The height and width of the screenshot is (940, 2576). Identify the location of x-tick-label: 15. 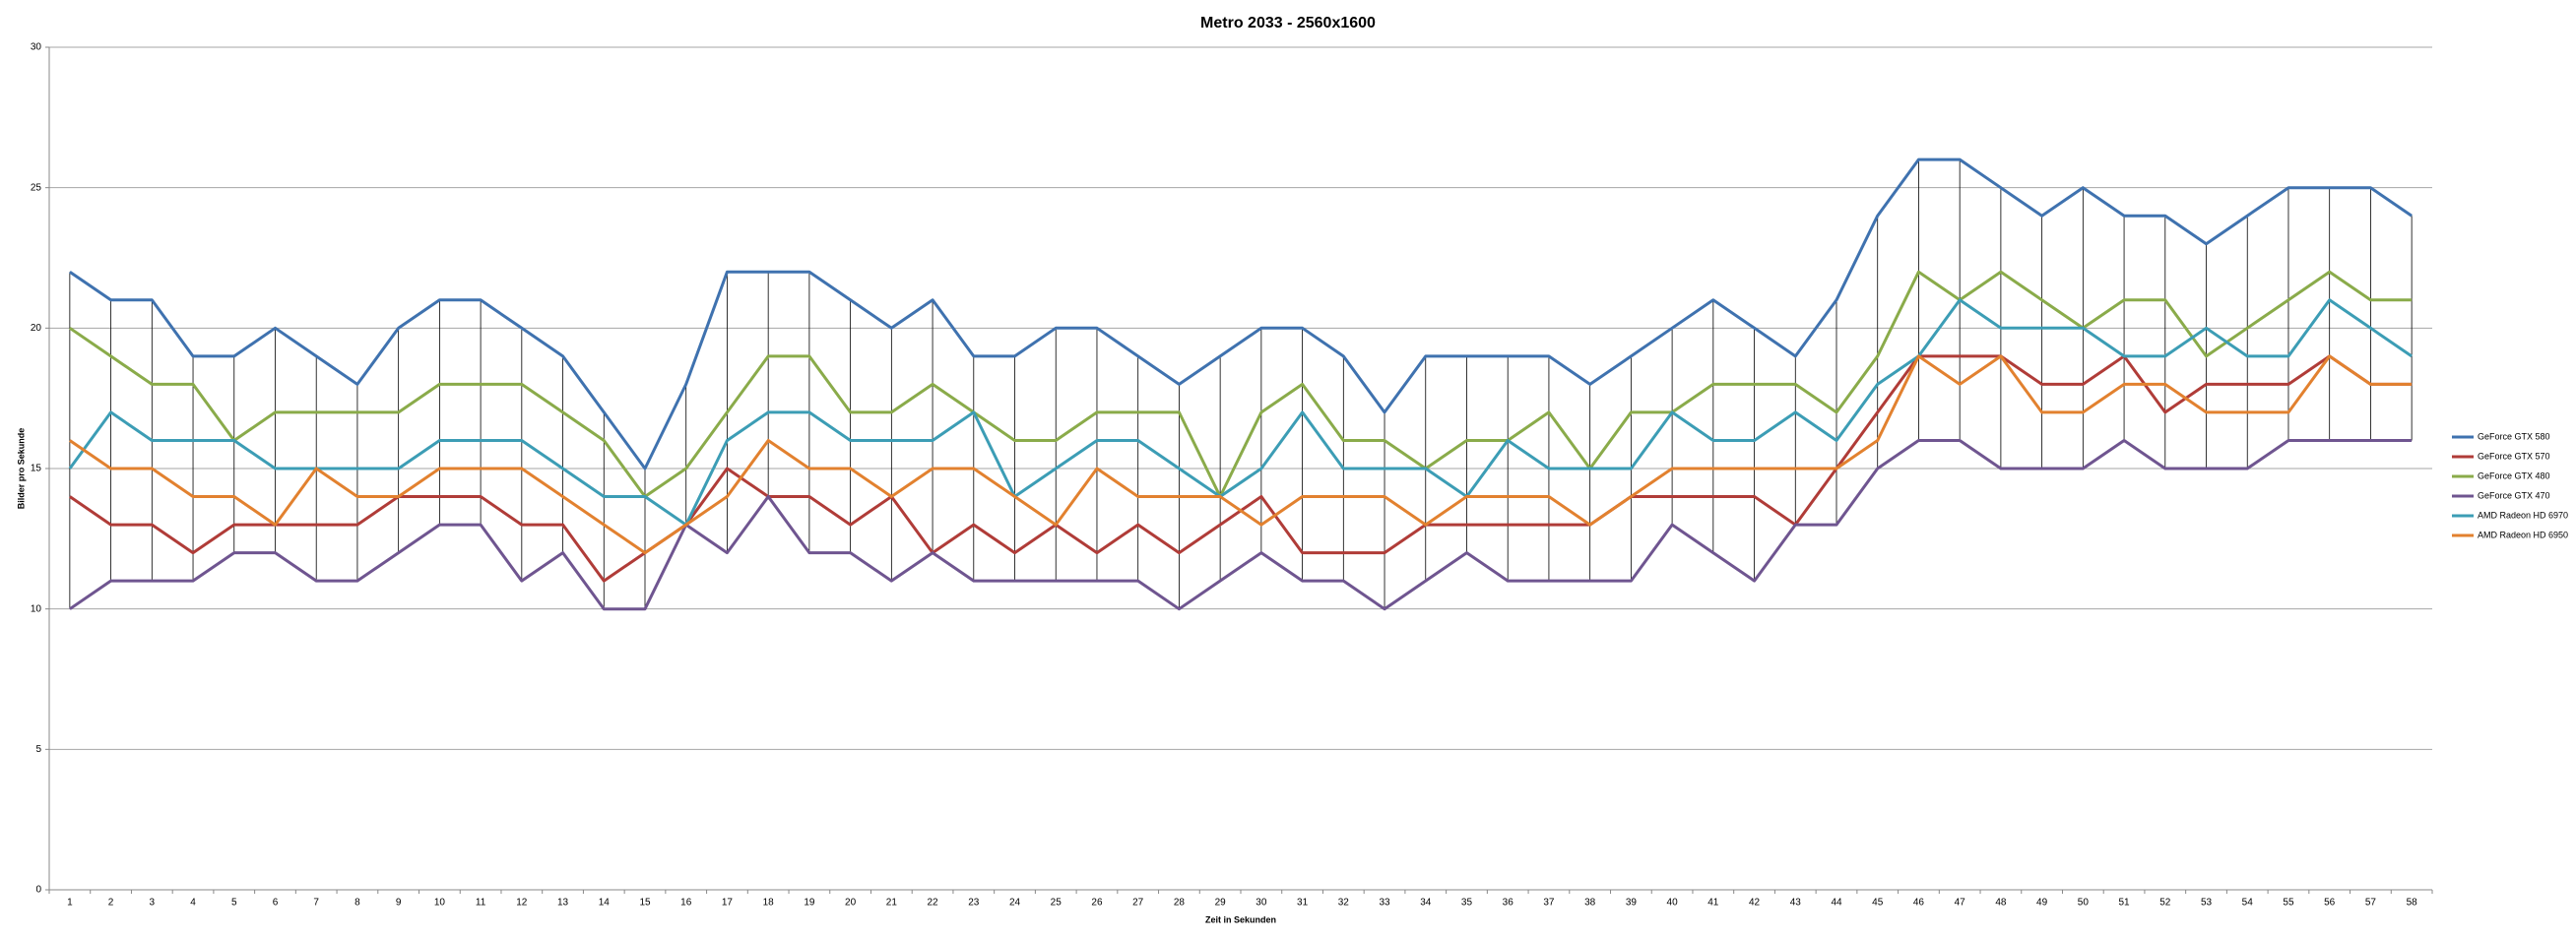
(645, 903).